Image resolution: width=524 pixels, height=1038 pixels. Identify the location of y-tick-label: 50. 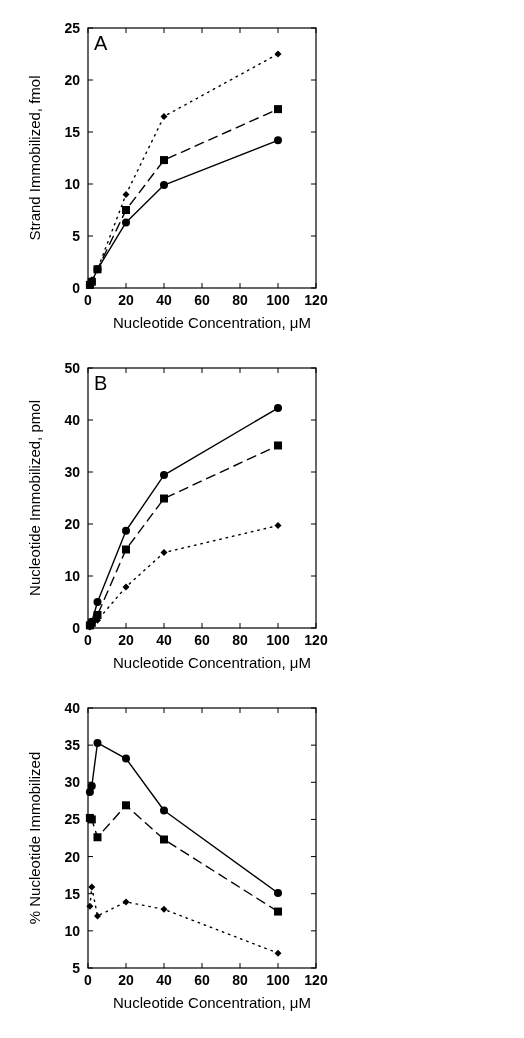
(72, 368).